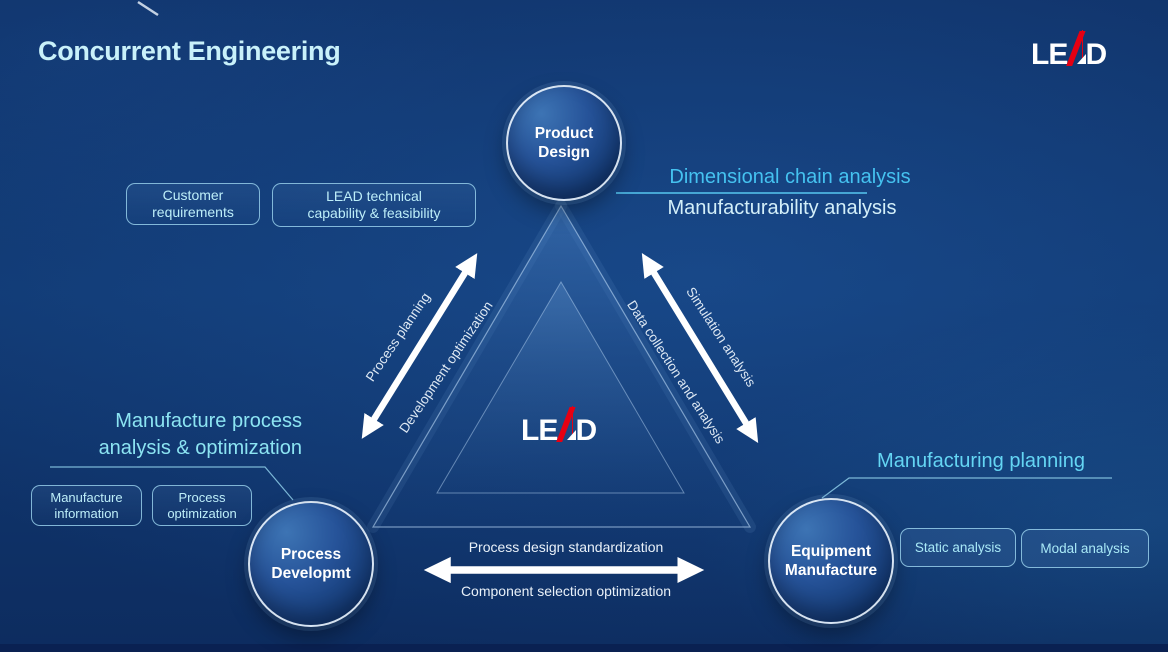 This screenshot has height=652, width=1168. I want to click on chip-customer-requirements: Customer requirements, so click(193, 204).